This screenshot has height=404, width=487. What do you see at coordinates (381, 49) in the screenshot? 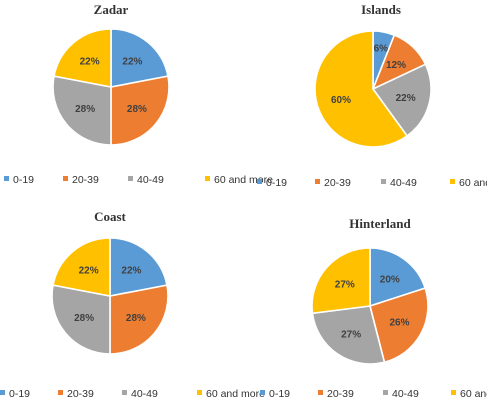
I see `data-label: 6%` at bounding box center [381, 49].